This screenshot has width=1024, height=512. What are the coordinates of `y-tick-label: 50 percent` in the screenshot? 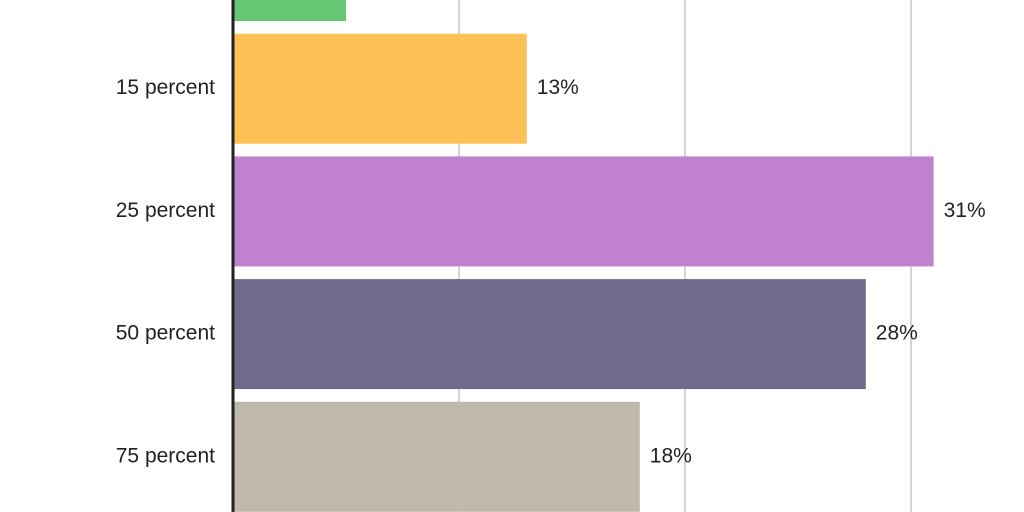 It's located at (165, 333).